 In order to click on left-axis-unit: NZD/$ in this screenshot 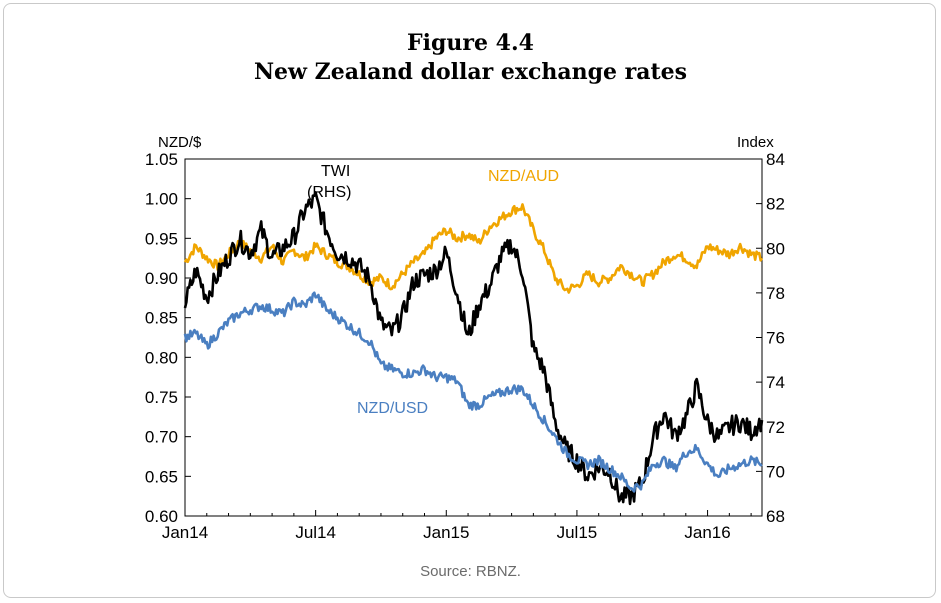, I will do `click(180, 142)`.